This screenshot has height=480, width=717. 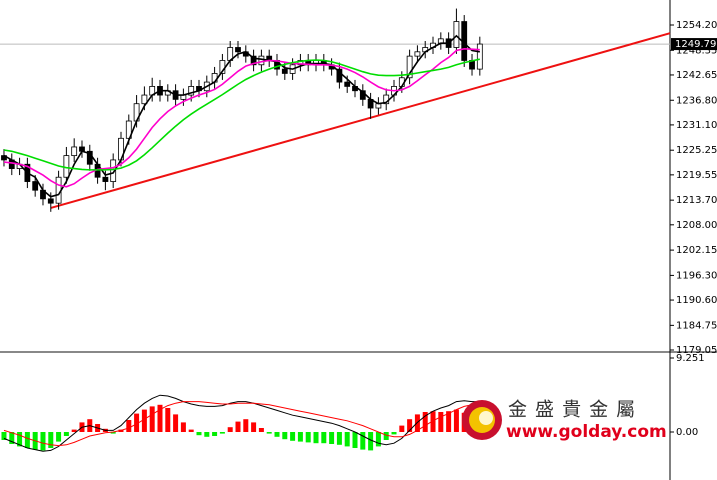 What do you see at coordinates (696, 225) in the screenshot?
I see `y-tick-label: 1208.00` at bounding box center [696, 225].